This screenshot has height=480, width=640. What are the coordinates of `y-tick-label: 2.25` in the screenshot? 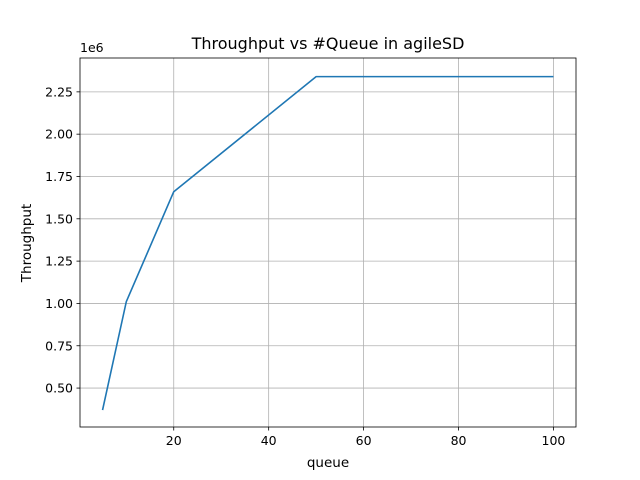 It's located at (59, 91).